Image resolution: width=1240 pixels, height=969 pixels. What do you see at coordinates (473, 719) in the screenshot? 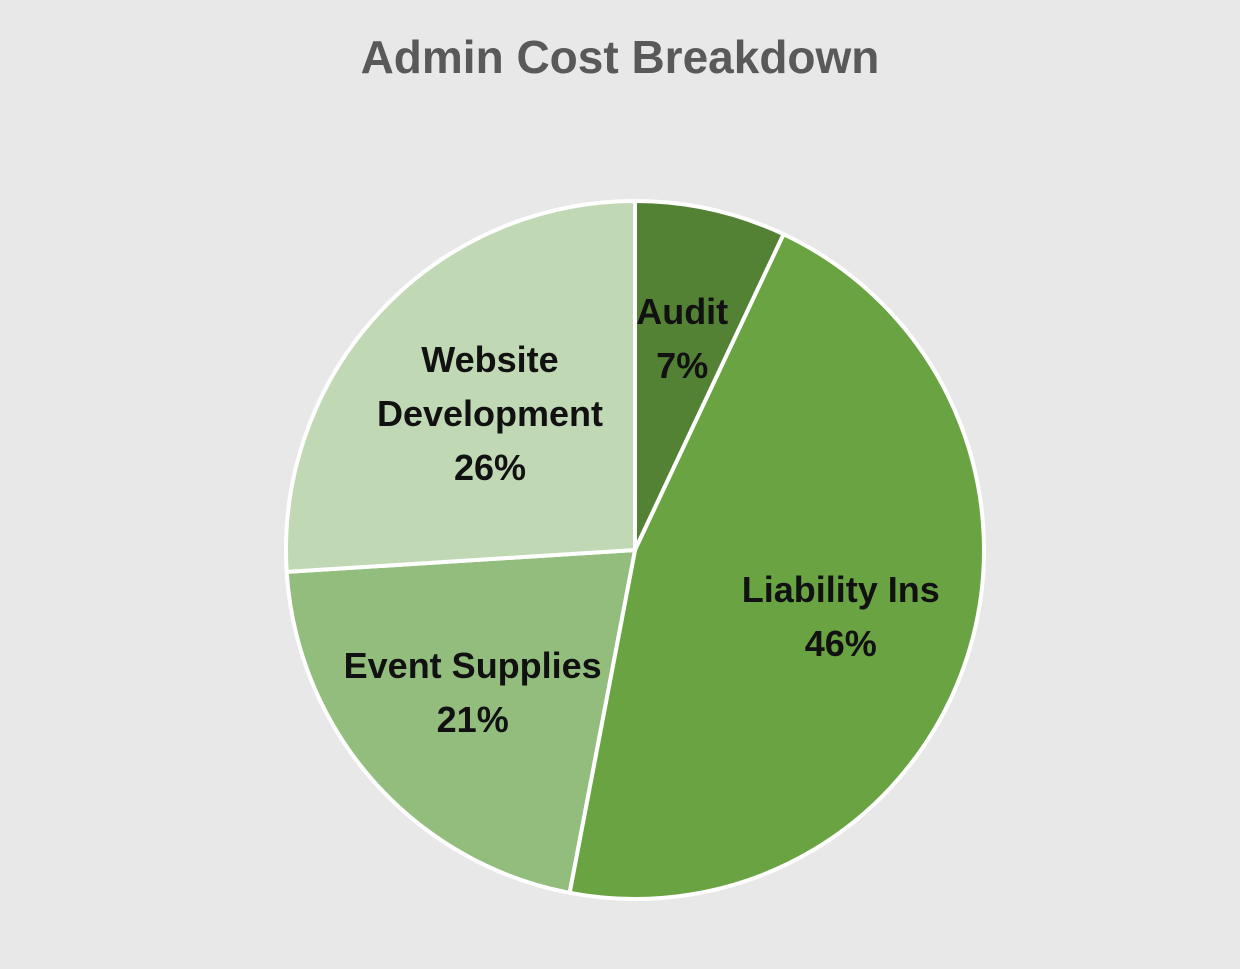
I see `slice-value-label: 21%` at bounding box center [473, 719].